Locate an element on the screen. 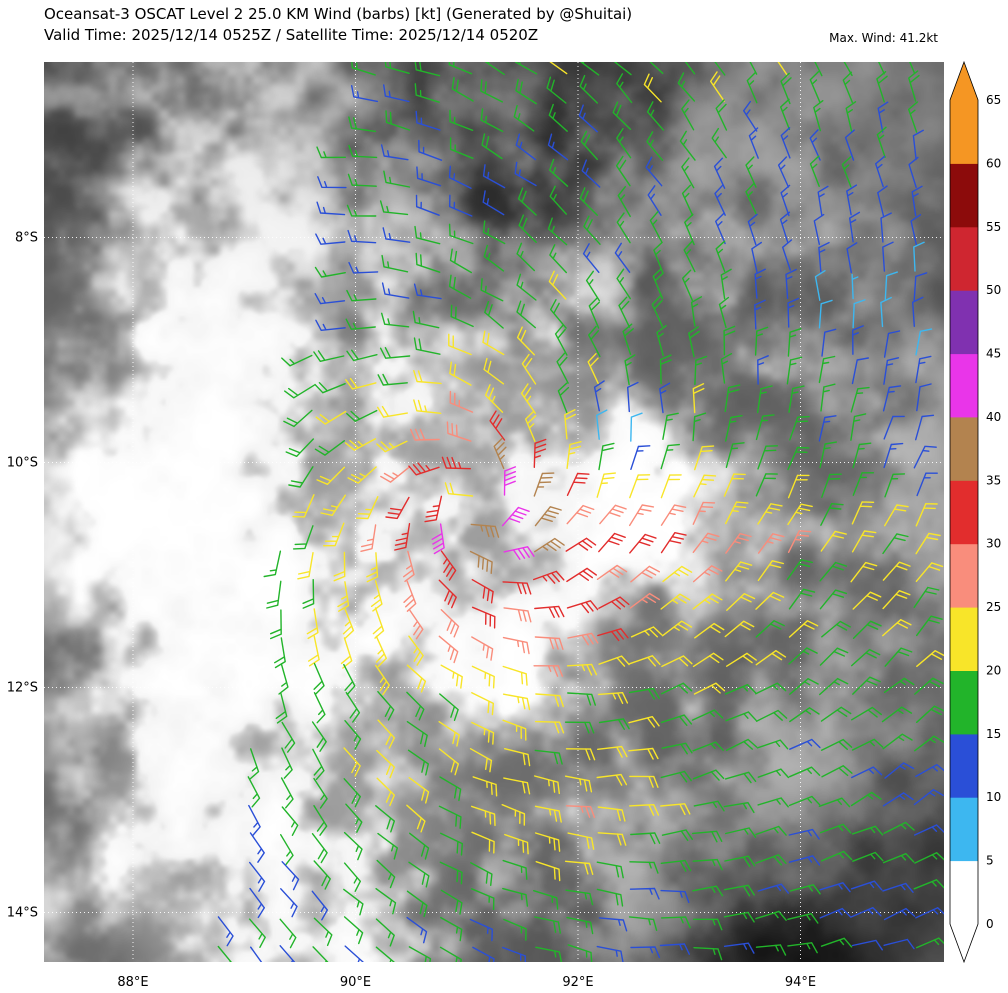  colorbar-tick-label: 0 is located at coordinates (990, 924).